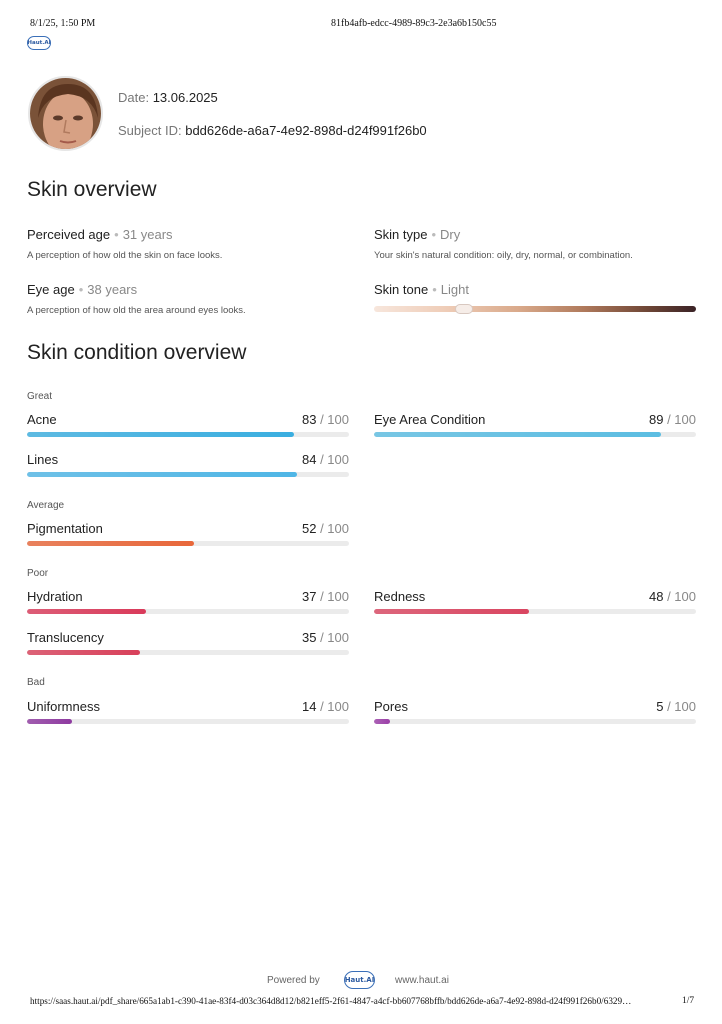 This screenshot has height=1024, width=722. I want to click on condition-score: 37 / 100, so click(325, 596).